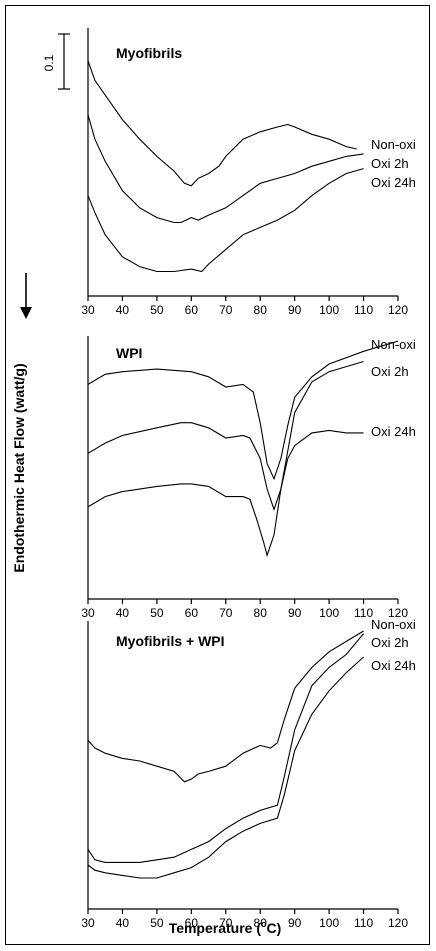 This screenshot has height=951, width=436. Describe the element at coordinates (170, 641) in the screenshot. I see `panel-title: Myofibrils + WPI` at that location.